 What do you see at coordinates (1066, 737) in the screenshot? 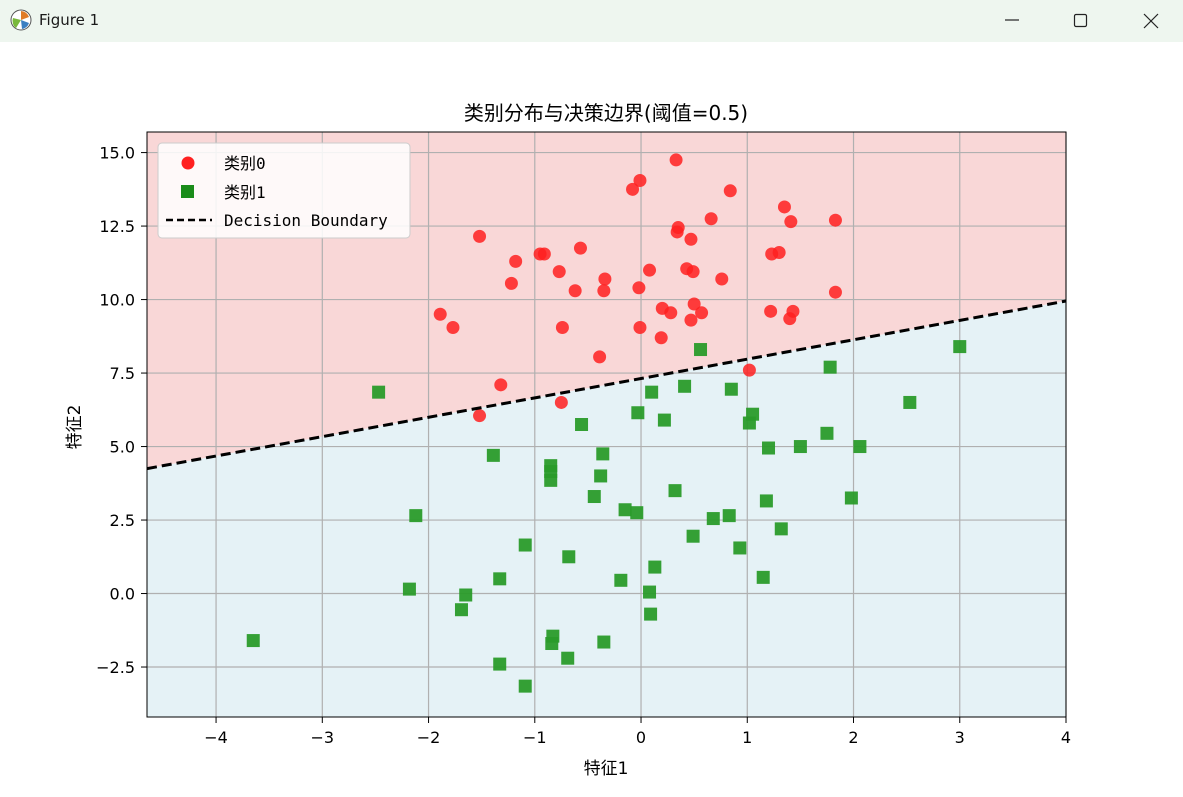
I see `x-tick-label: 4` at bounding box center [1066, 737].